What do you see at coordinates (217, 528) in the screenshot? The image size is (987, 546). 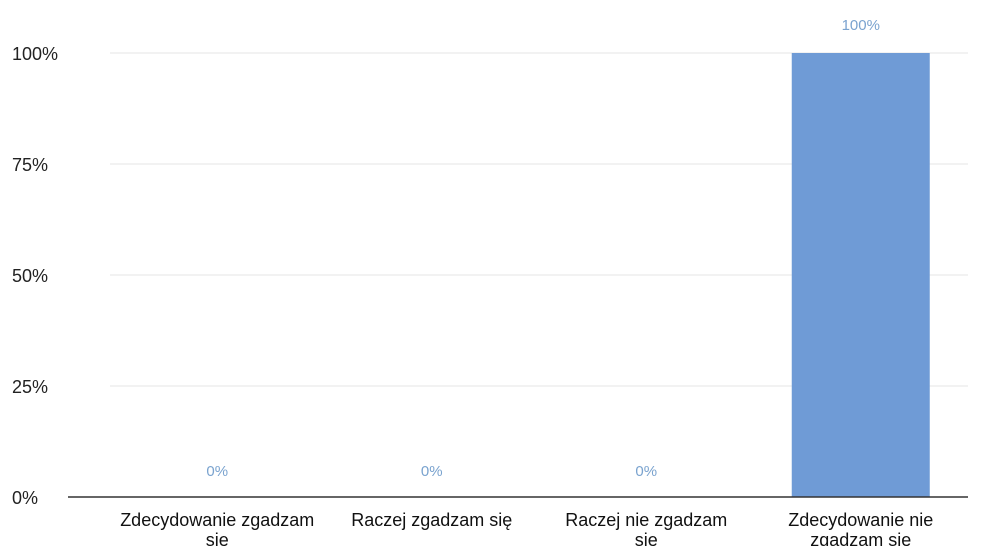 I see `x-category-label: Zdecydowanie zgadzam się` at bounding box center [217, 528].